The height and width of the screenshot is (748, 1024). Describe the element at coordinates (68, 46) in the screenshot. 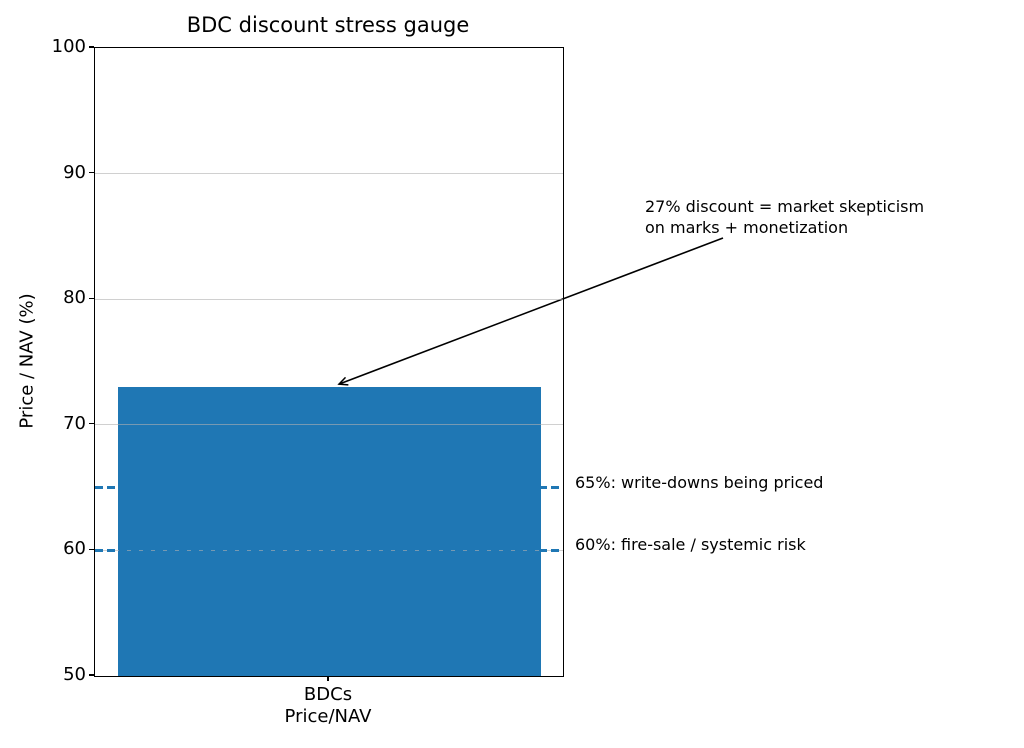

I see `y-tick-label-100: 100` at that location.